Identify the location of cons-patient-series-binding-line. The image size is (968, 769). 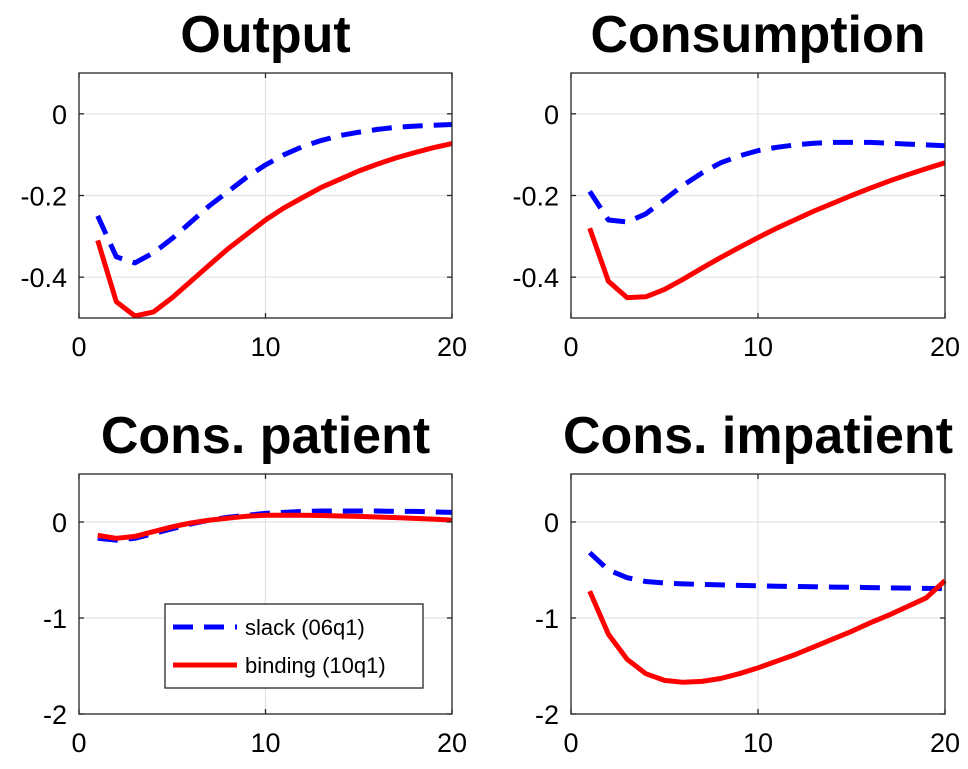
(275, 526).